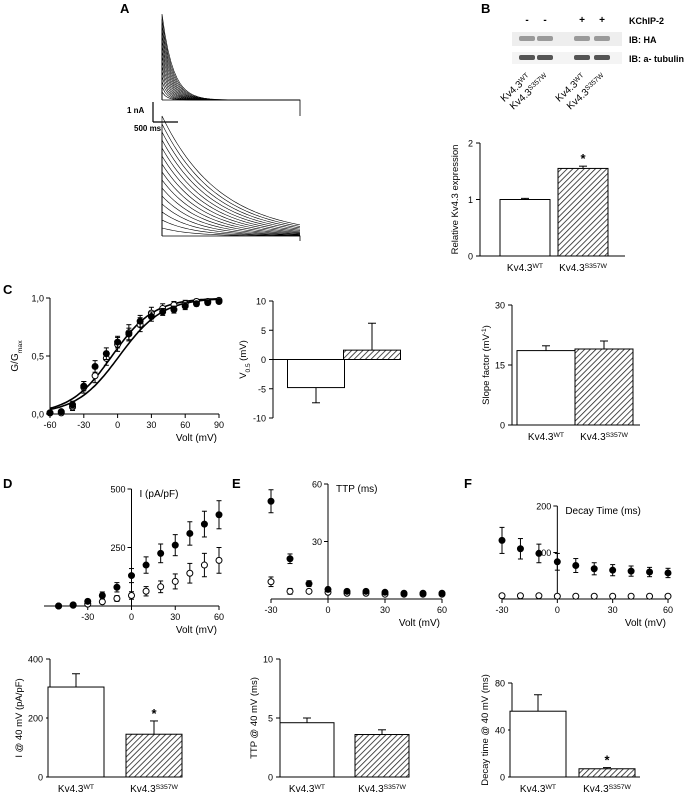  I want to click on y-tick-label: 0, so click(470, 257).